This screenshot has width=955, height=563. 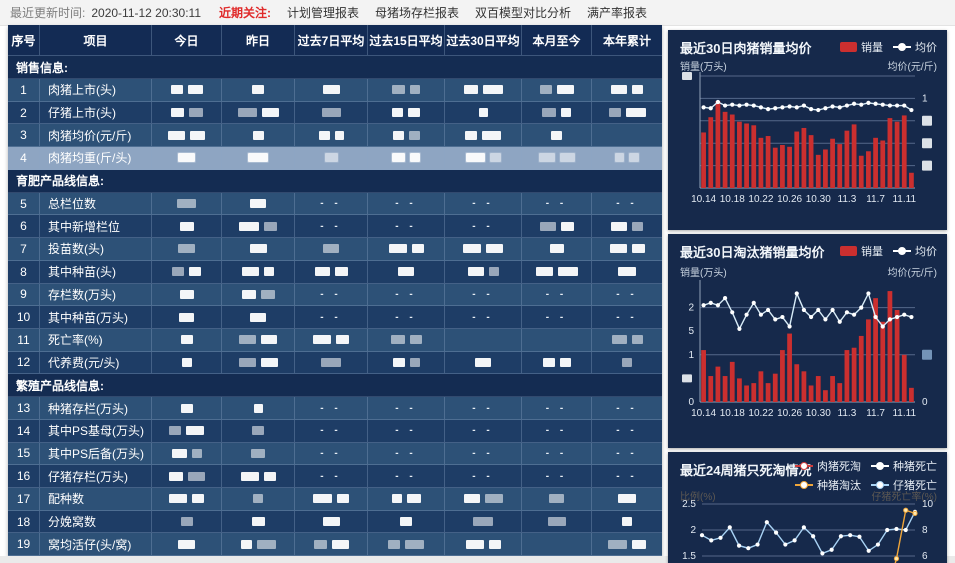 What do you see at coordinates (925, 556) in the screenshot?
I see `svg-text: 6` at bounding box center [925, 556].